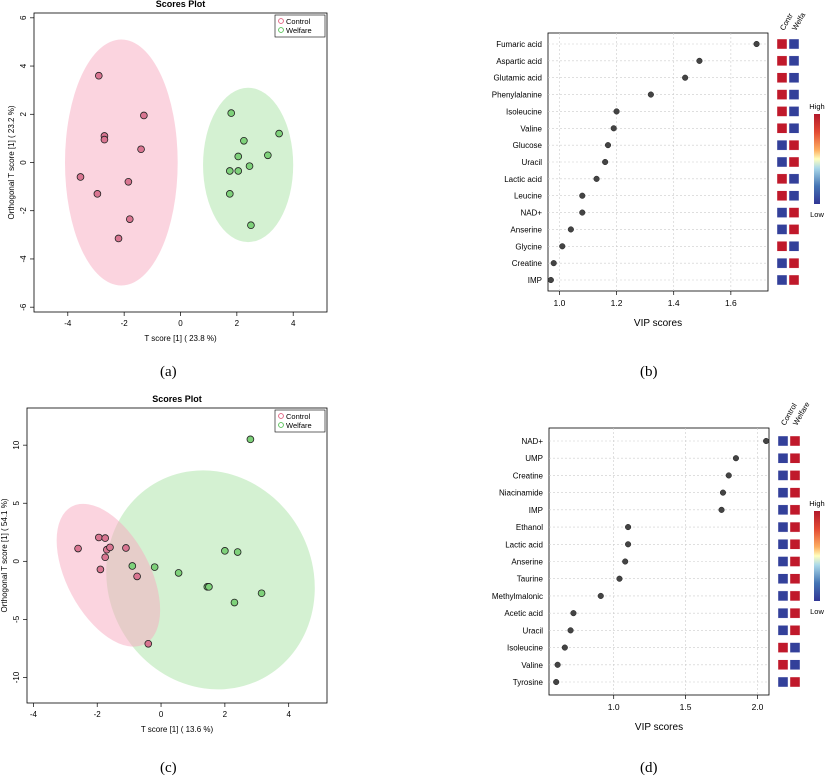 The height and width of the screenshot is (778, 827). I want to click on colorbar-low-label: Low, so click(817, 611).